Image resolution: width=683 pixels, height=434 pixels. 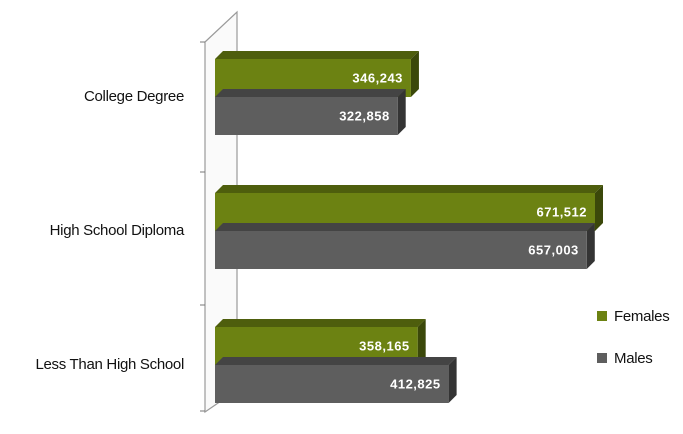 What do you see at coordinates (117, 230) in the screenshot?
I see `category-label: High School Diploma` at bounding box center [117, 230].